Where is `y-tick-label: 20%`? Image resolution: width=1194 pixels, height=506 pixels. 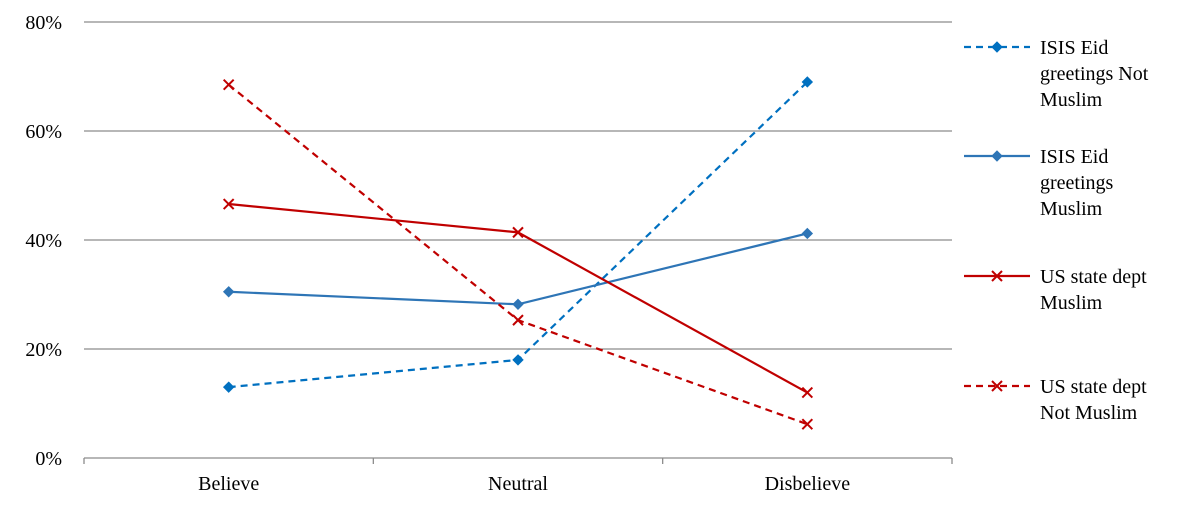
y-tick-label: 20% is located at coordinates (43, 350).